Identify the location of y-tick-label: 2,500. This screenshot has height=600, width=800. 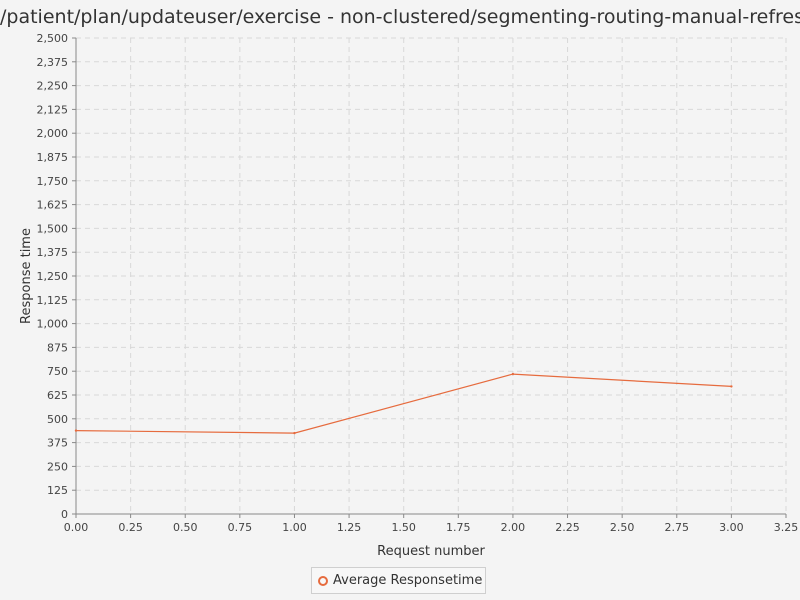
(53, 38).